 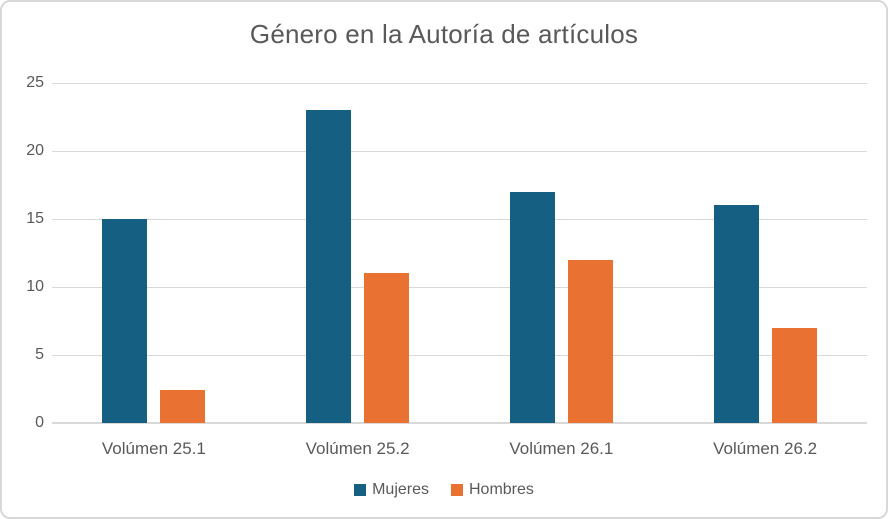 What do you see at coordinates (357, 448) in the screenshot?
I see `x-axis-category-label: Volúmen 25.2` at bounding box center [357, 448].